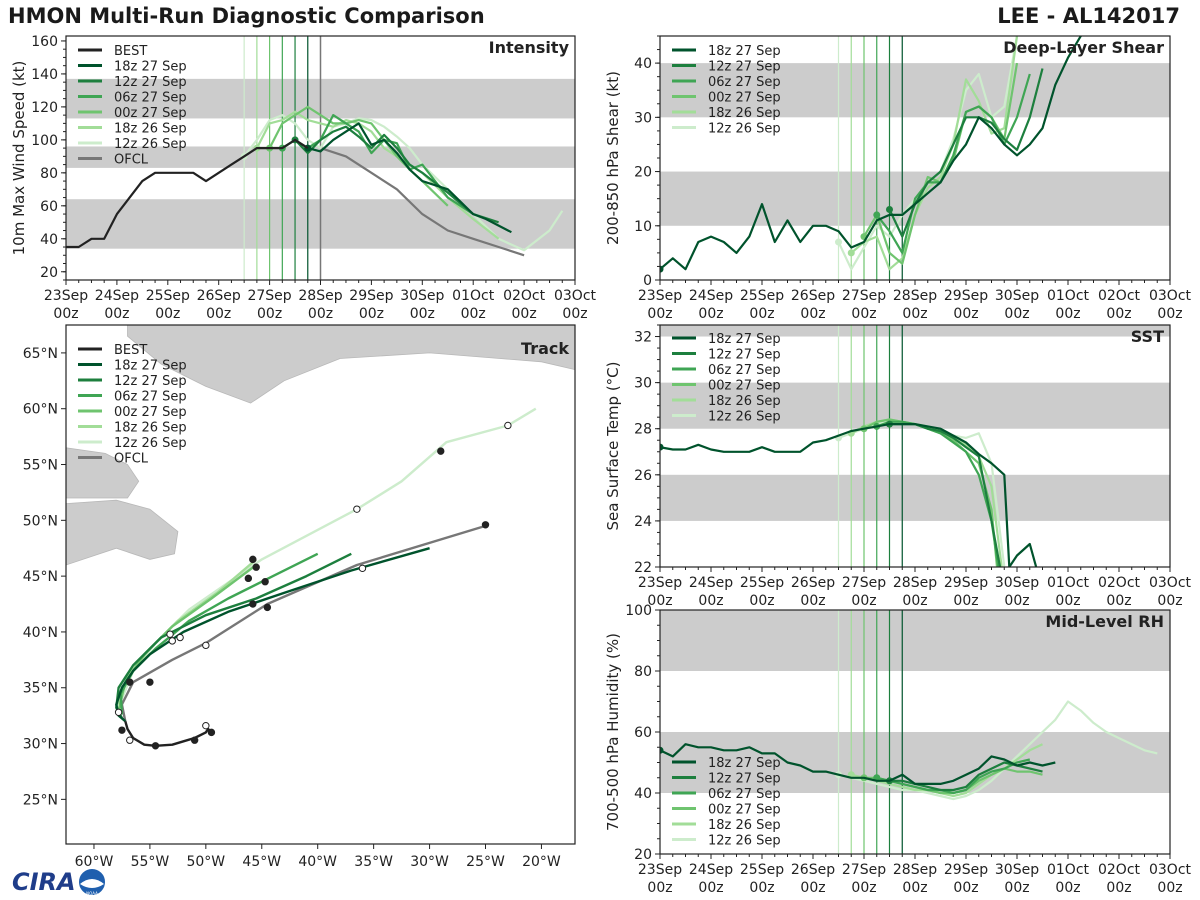 This screenshot has height=900, width=1200. What do you see at coordinates (858, 764) in the screenshot?
I see `rh-series-18z-27-sep` at bounding box center [858, 764].